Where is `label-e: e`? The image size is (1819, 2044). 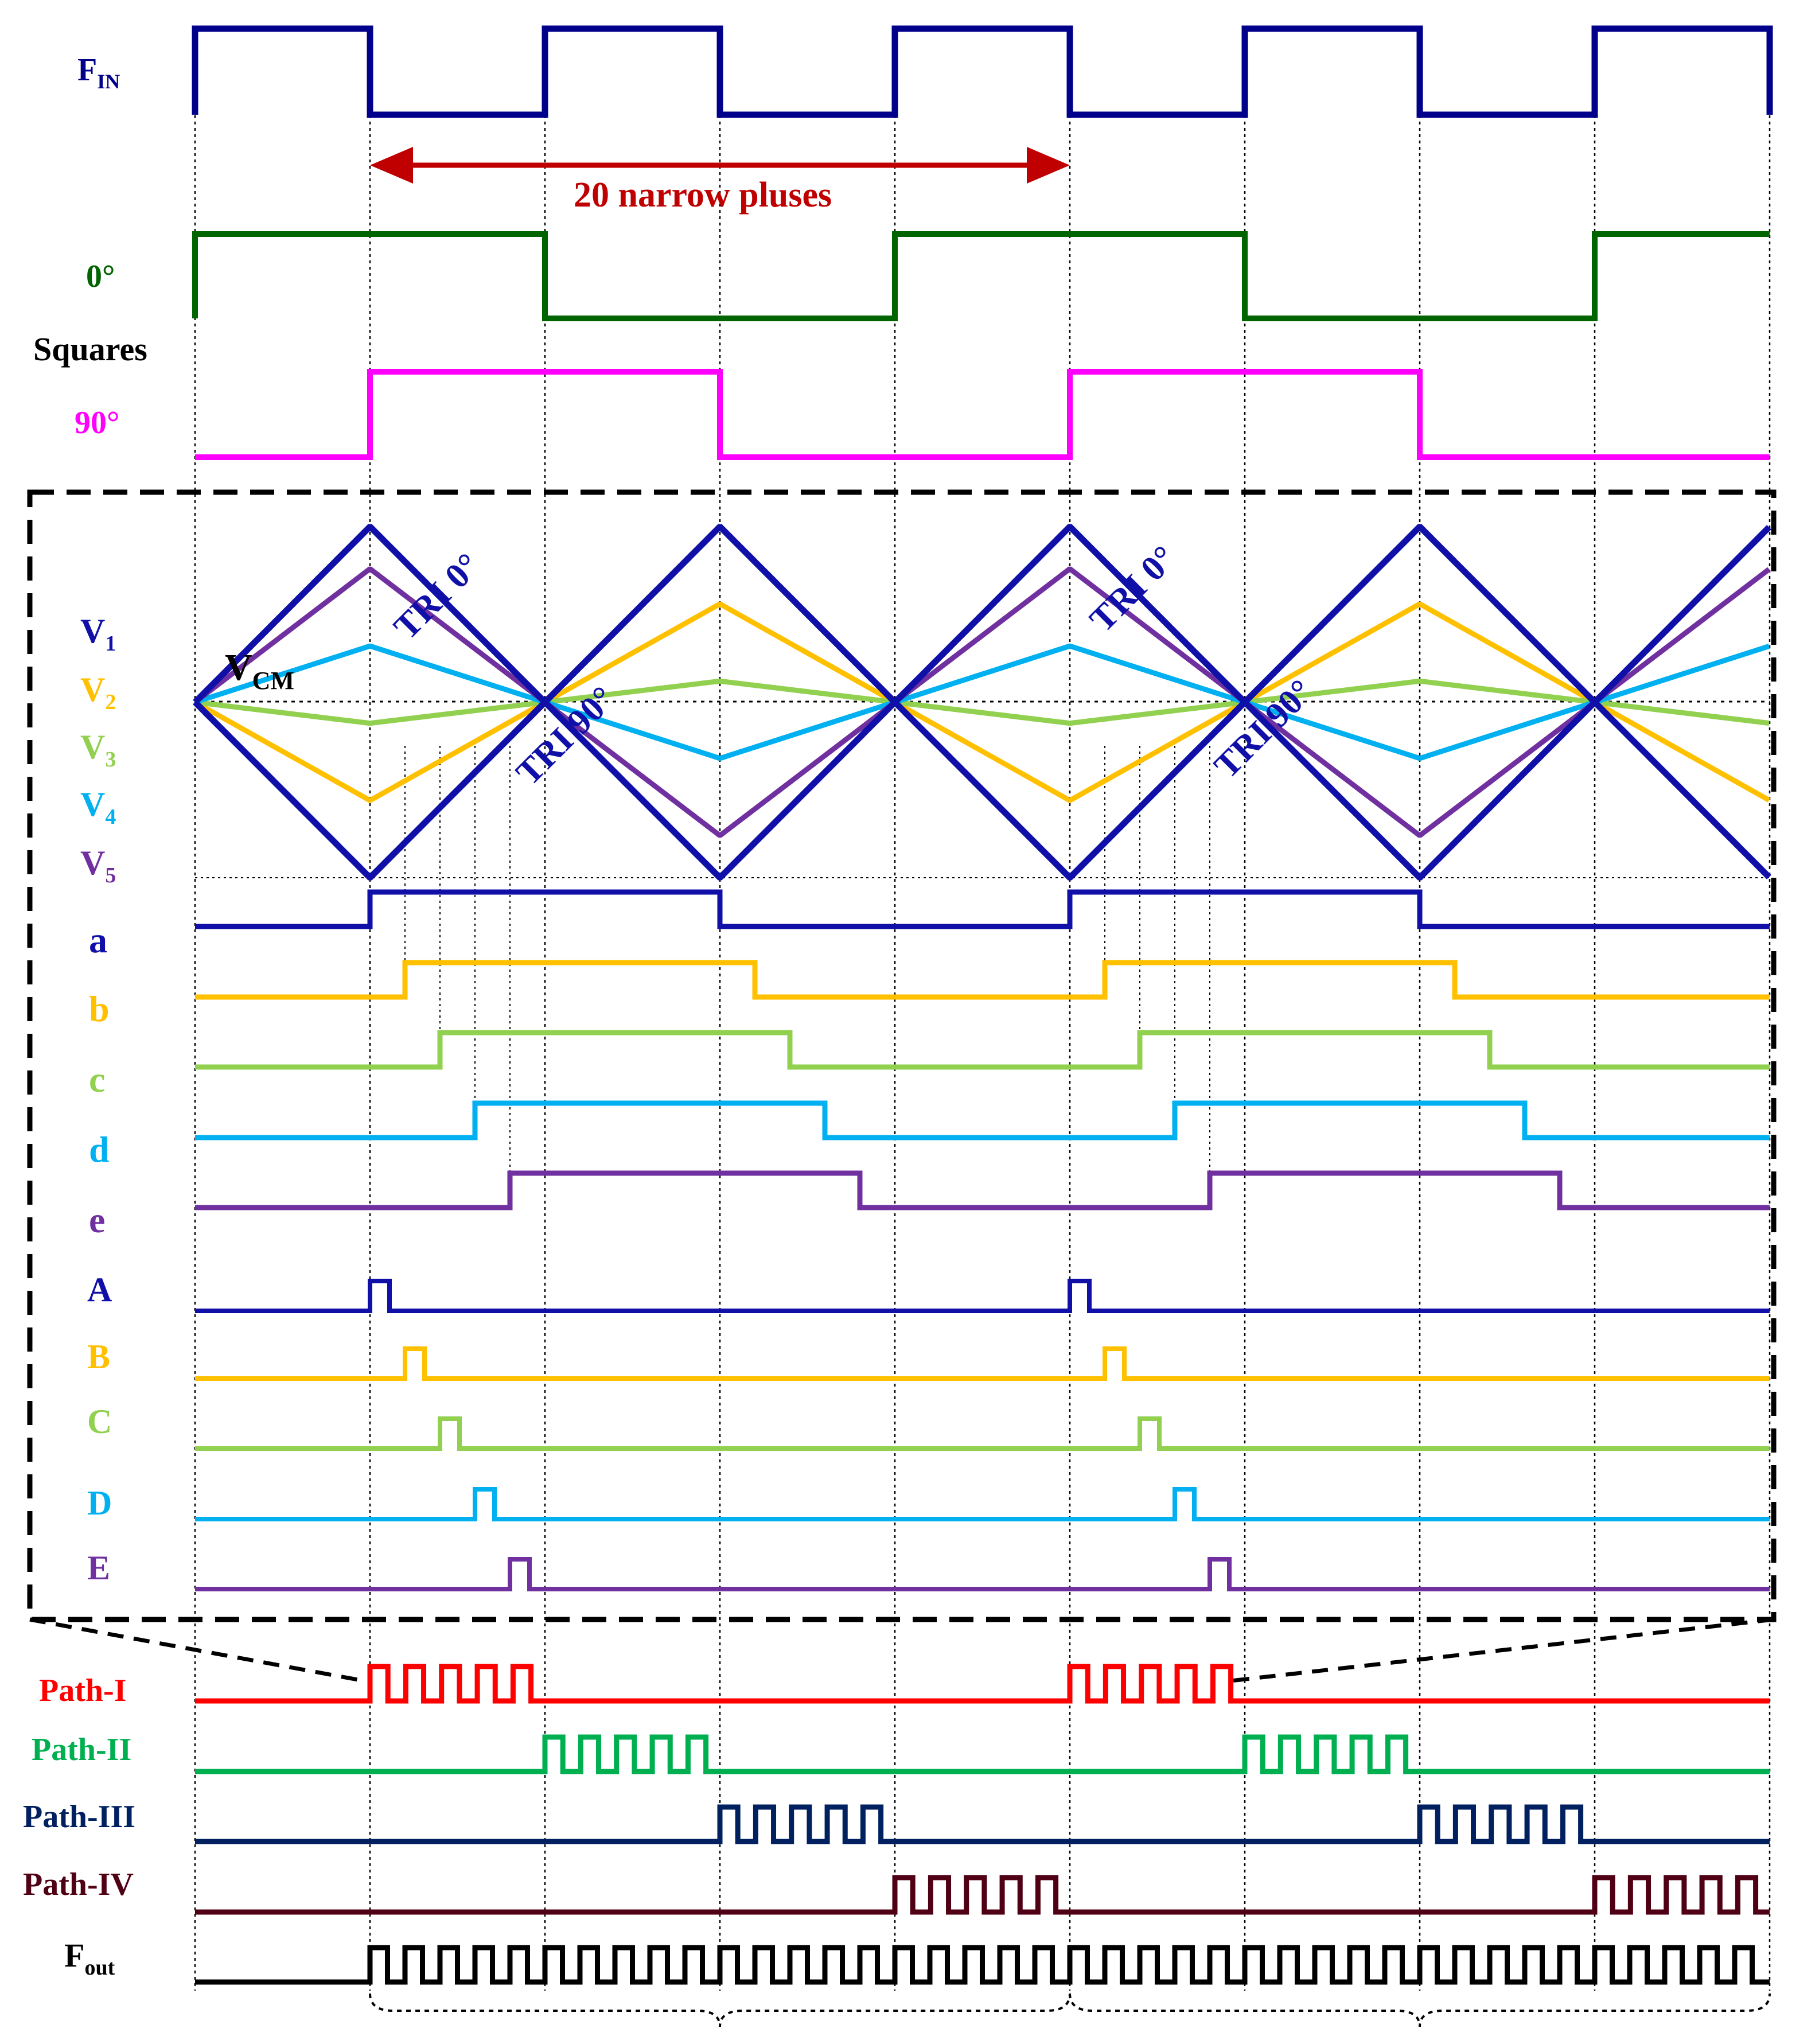 label-e: e is located at coordinates (97, 1220).